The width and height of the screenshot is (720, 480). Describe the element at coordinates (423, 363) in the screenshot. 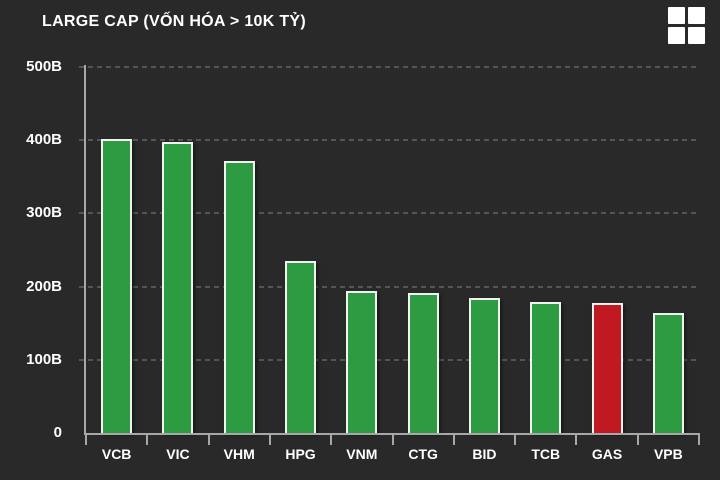

I see `bar-CTG` at that location.